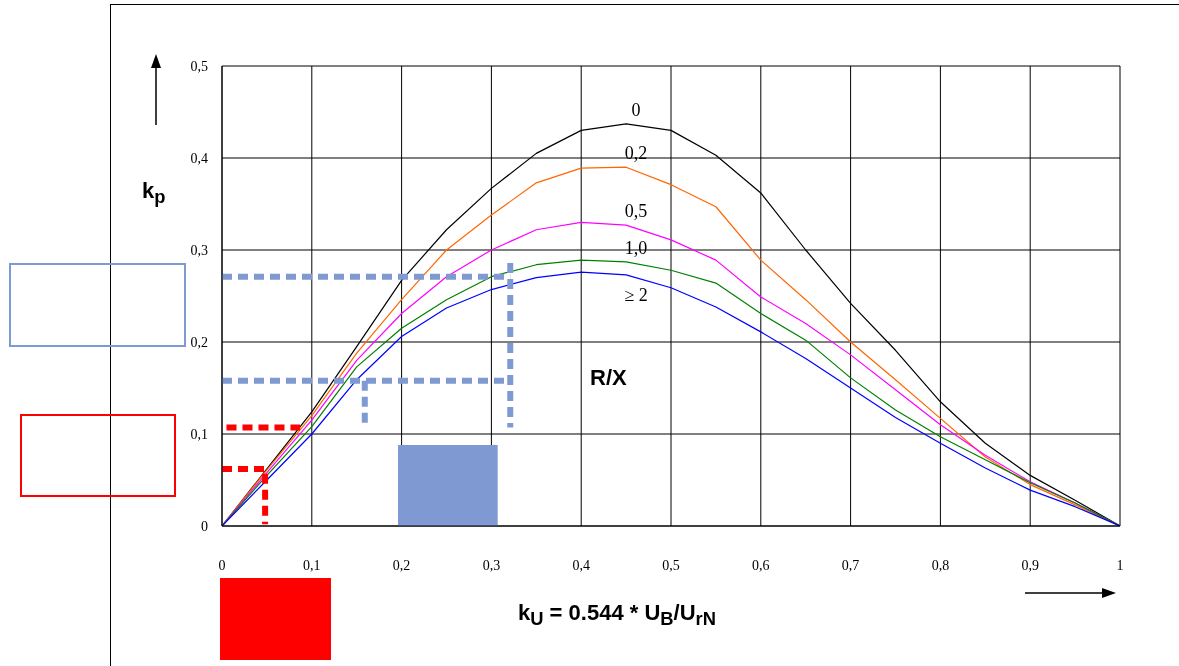 Image resolution: width=1179 pixels, height=666 pixels. I want to click on y-axis-title: k$_{p}$, so click(154, 193).